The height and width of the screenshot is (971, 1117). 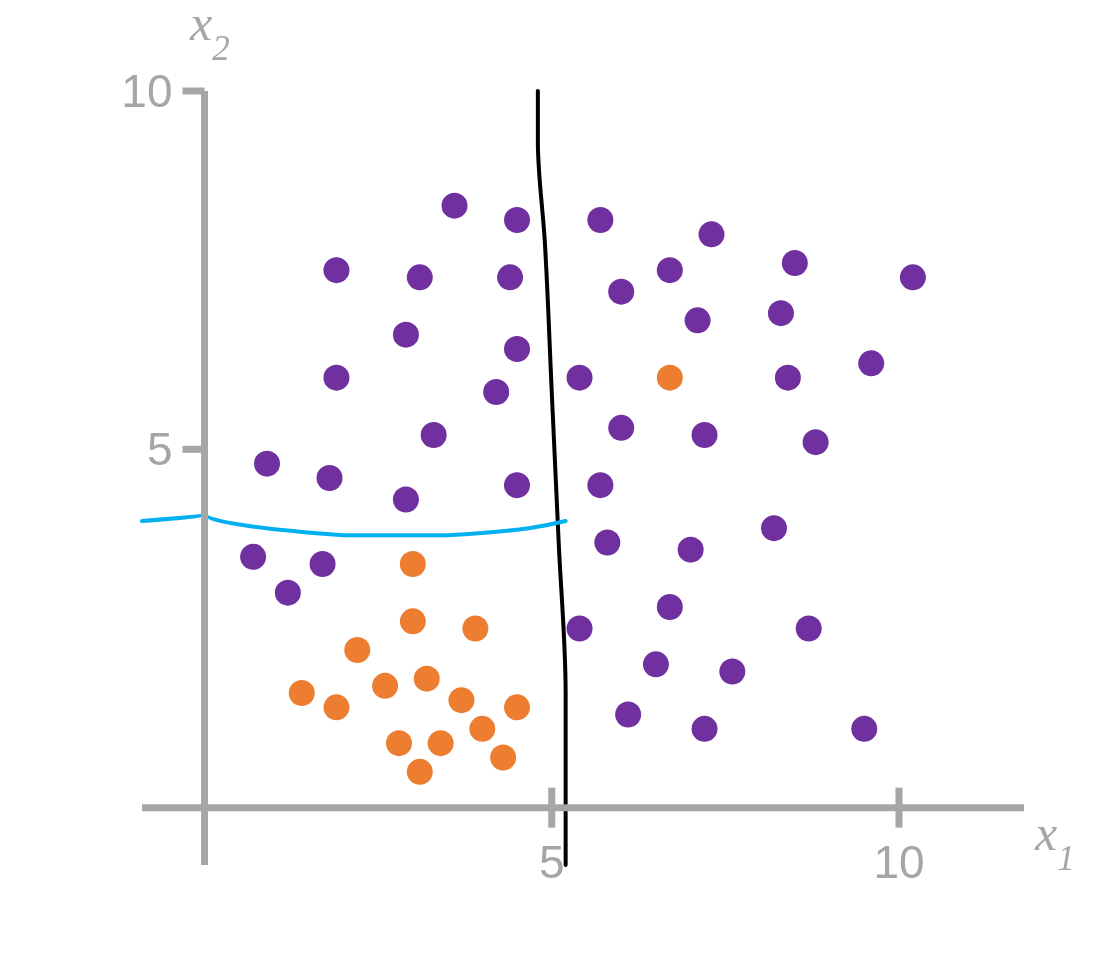 I want to click on y-axis-title: x$_{2}$, so click(x=209, y=34).